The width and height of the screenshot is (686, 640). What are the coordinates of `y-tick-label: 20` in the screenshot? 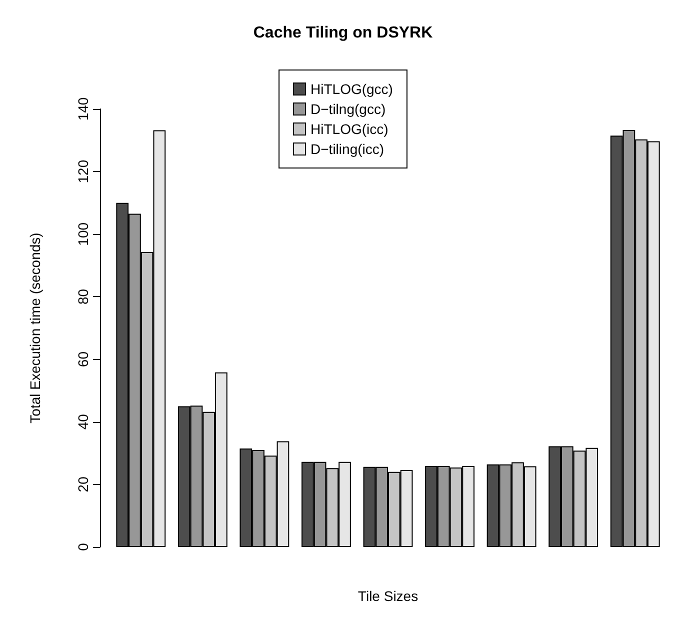 It's located at (83, 484).